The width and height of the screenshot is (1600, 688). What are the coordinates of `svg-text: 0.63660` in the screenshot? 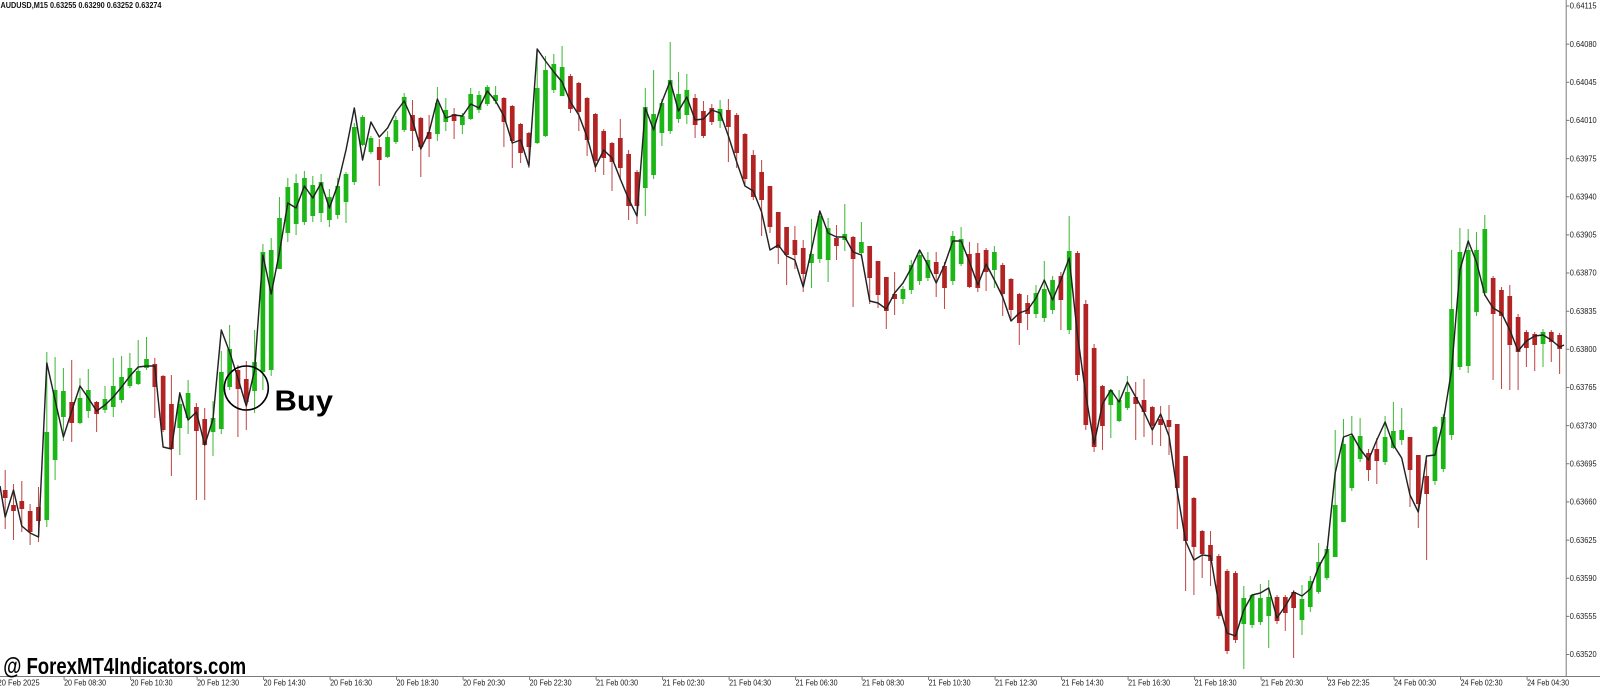 It's located at (1583, 502).